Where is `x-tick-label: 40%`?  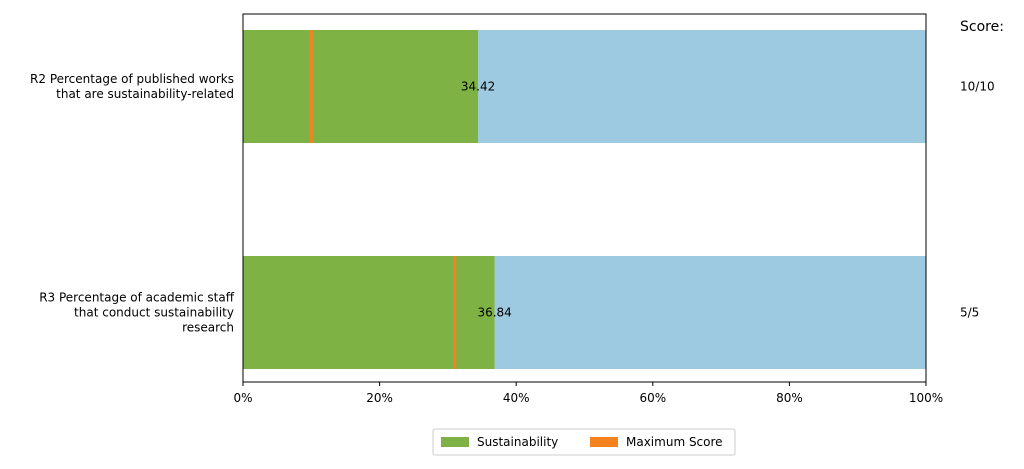 x-tick-label: 40% is located at coordinates (516, 398).